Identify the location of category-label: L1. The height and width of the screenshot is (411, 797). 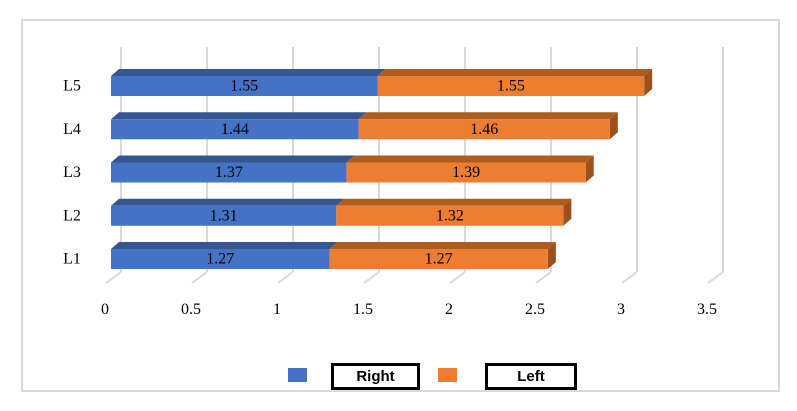
(72, 259).